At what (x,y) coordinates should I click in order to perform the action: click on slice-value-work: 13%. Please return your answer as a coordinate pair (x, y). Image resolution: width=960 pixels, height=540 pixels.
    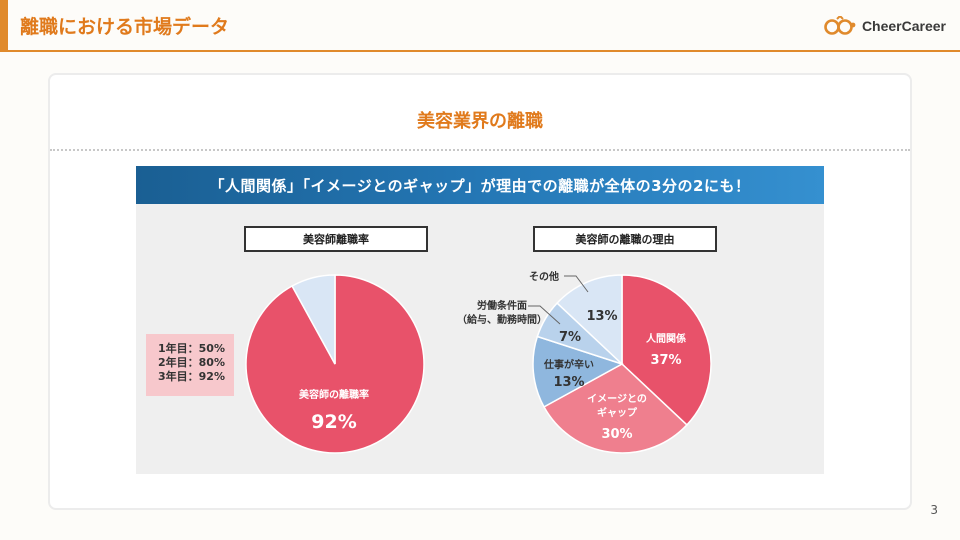
    Looking at the image, I should click on (568, 382).